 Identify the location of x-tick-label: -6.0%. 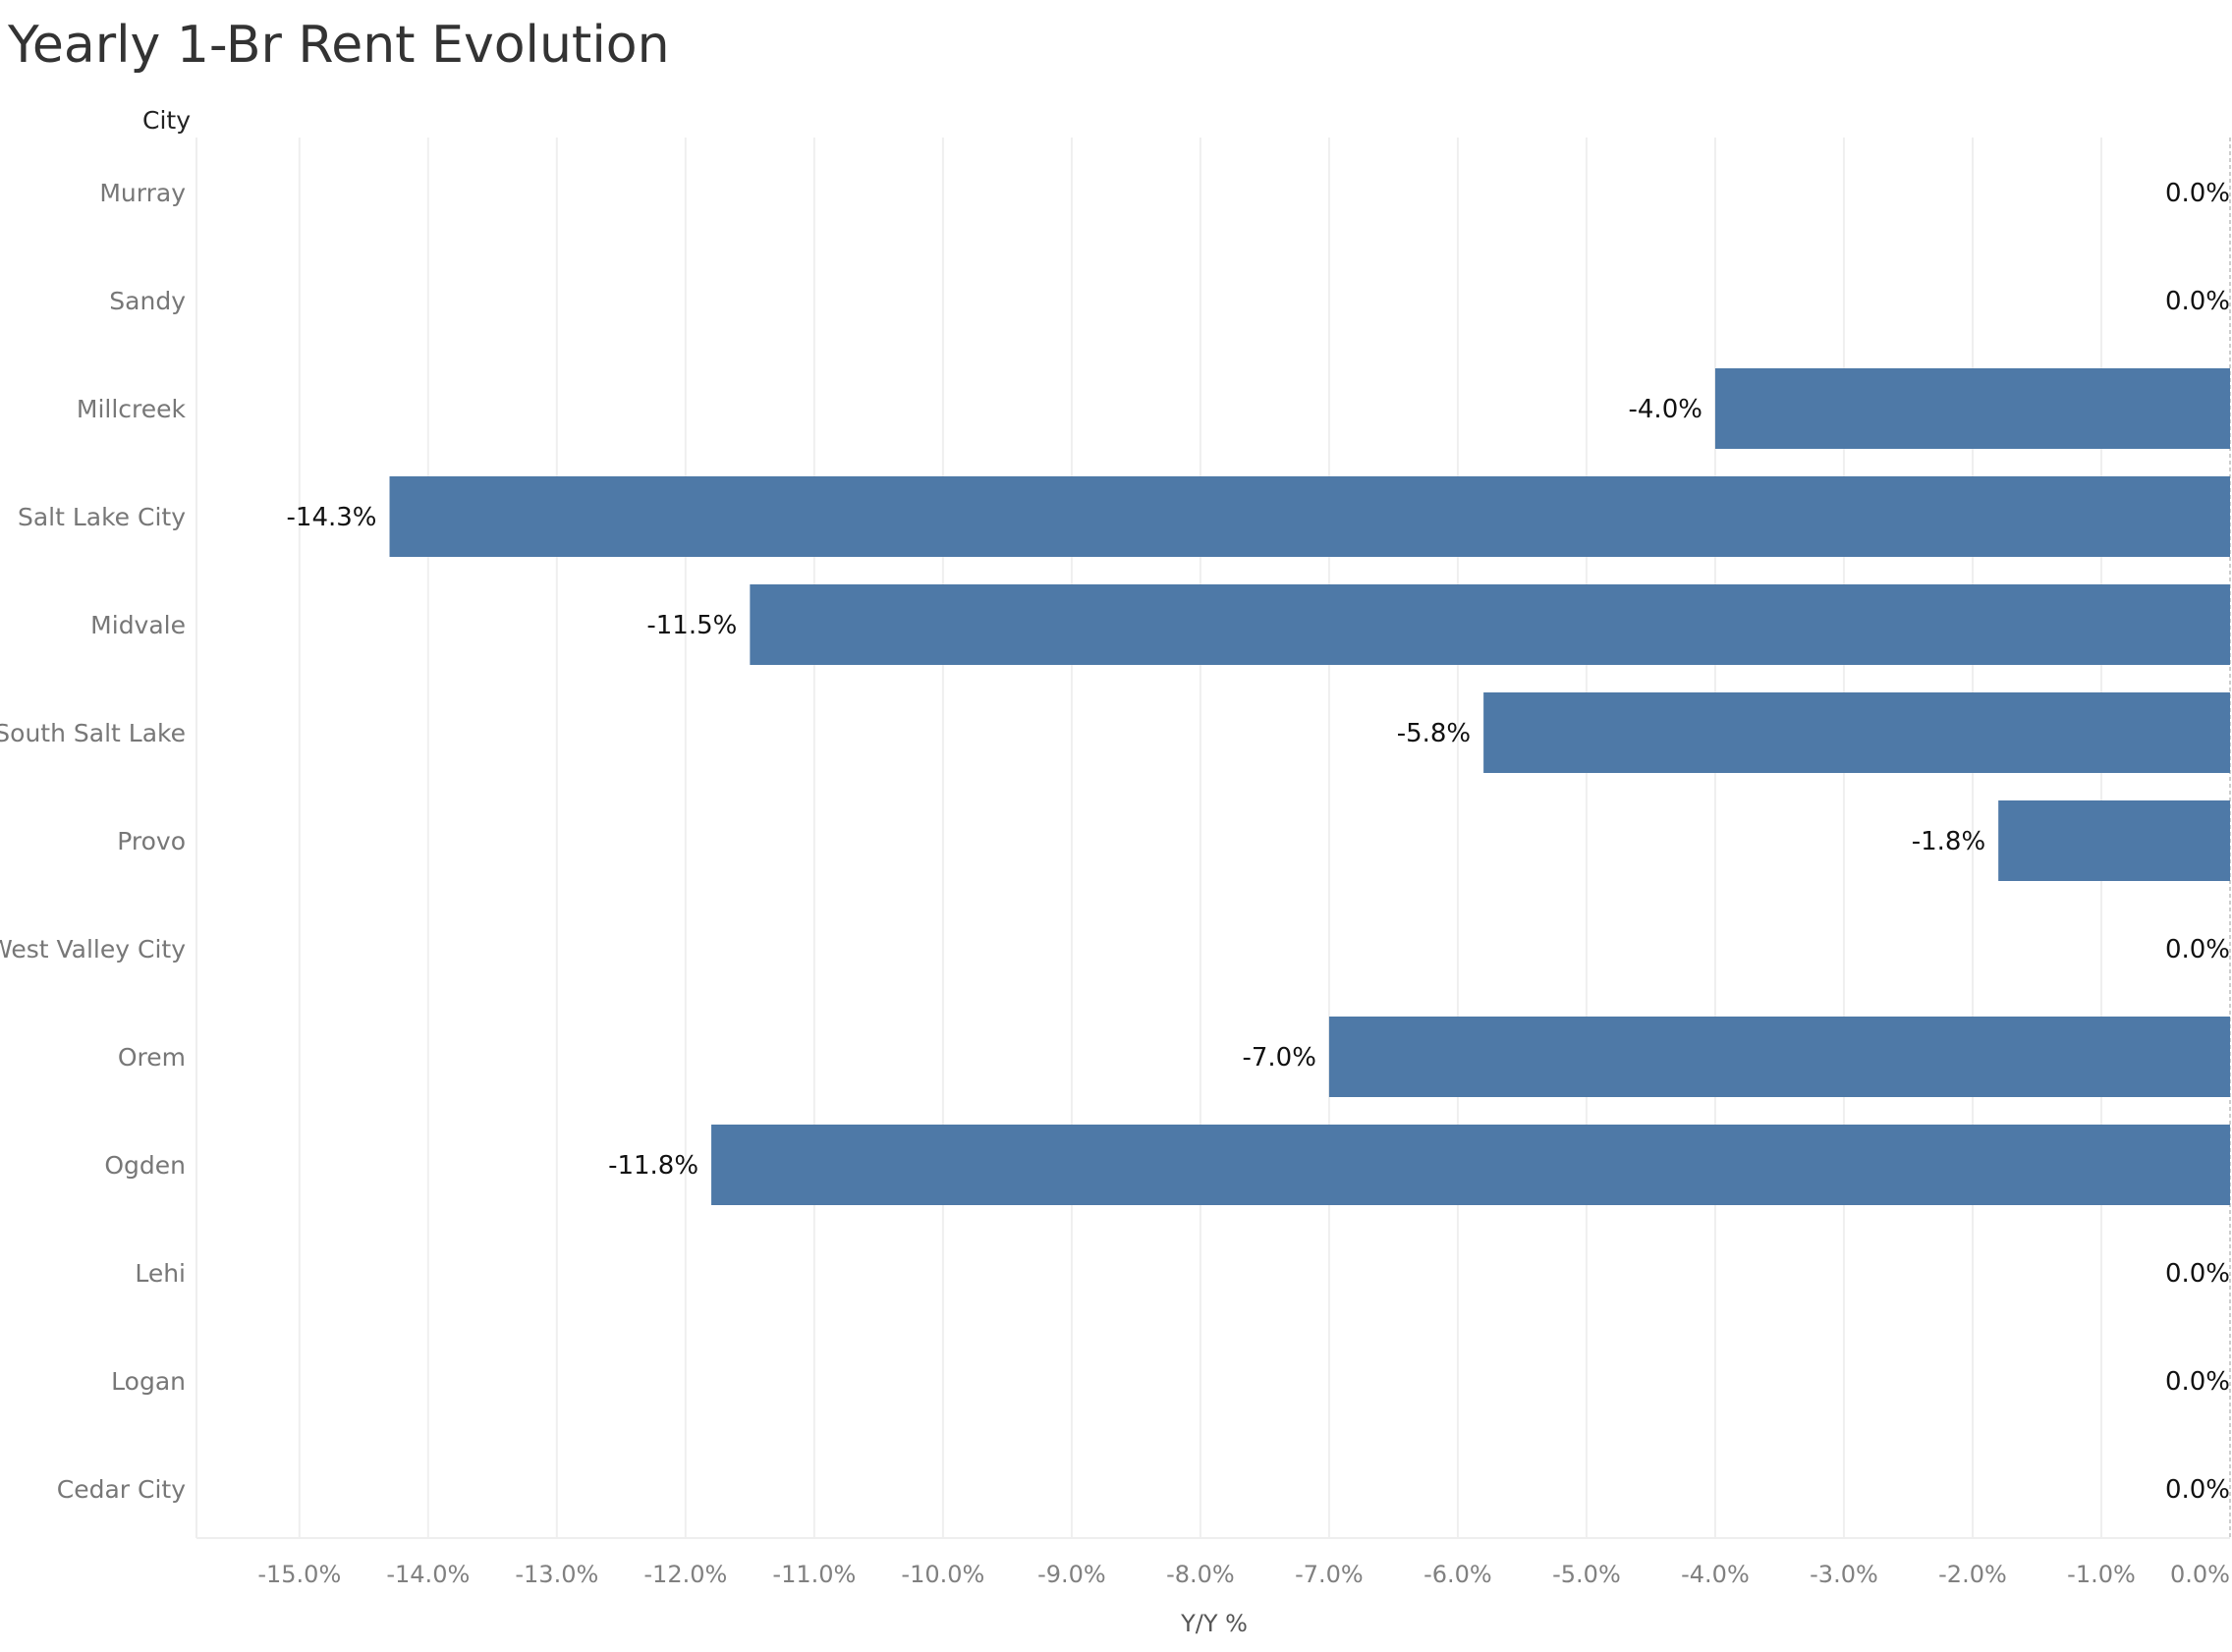
(1457, 1575).